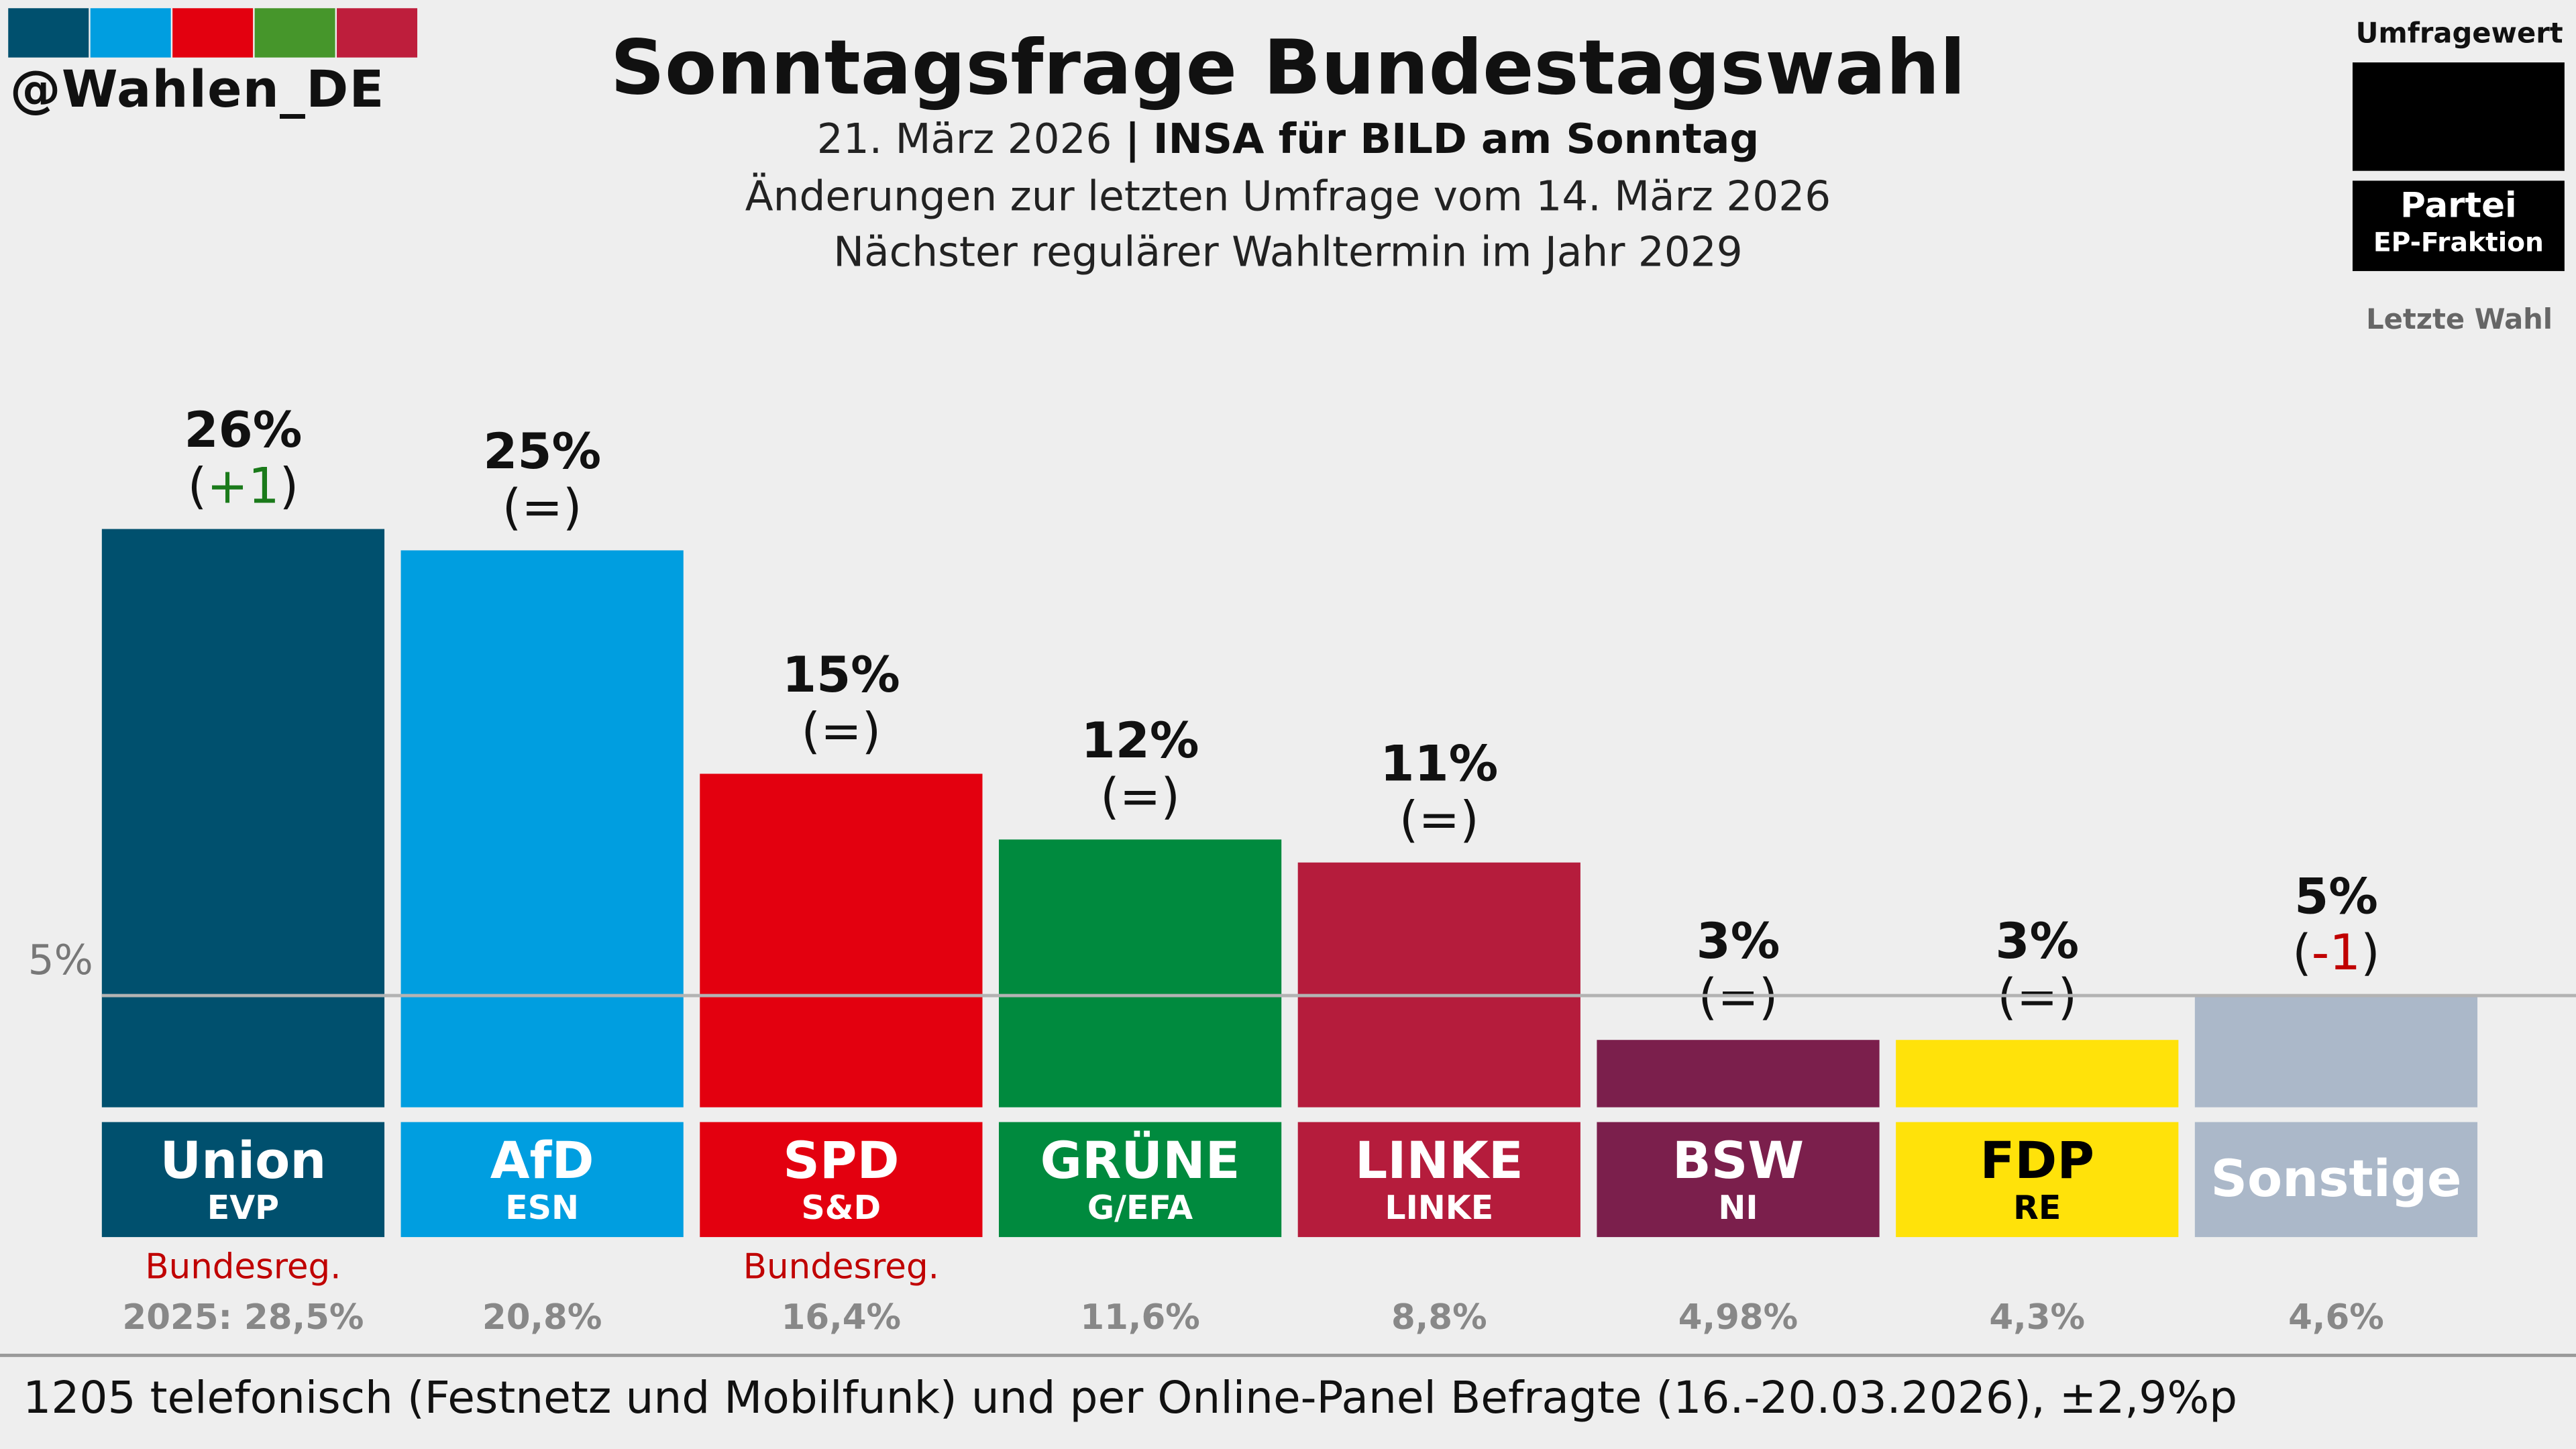 This screenshot has height=1449, width=2576. What do you see at coordinates (2336, 1317) in the screenshot?
I see `last-election-label-sonstige: 4,6%` at bounding box center [2336, 1317].